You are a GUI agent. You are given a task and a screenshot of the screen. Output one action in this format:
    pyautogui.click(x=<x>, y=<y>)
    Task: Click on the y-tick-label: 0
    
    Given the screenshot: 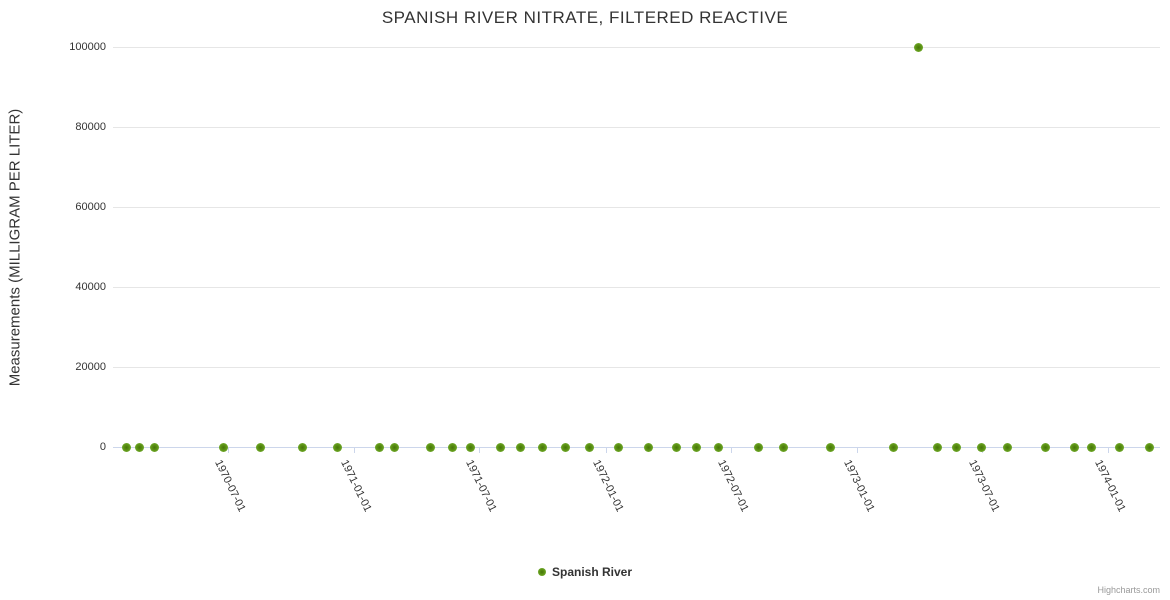 What is the action you would take?
    pyautogui.click(x=102, y=447)
    